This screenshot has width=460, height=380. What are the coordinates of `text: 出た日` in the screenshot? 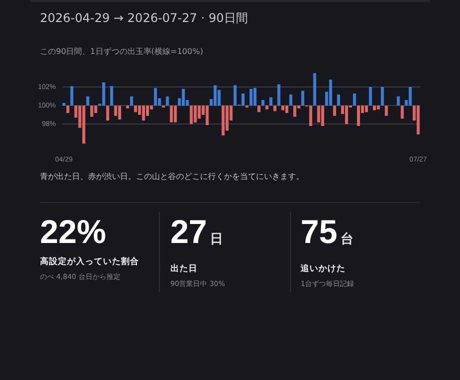 It's located at (184, 269).